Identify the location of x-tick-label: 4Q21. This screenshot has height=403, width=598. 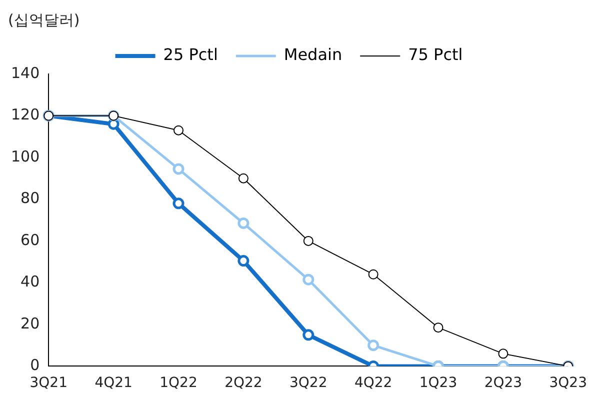
(113, 383).